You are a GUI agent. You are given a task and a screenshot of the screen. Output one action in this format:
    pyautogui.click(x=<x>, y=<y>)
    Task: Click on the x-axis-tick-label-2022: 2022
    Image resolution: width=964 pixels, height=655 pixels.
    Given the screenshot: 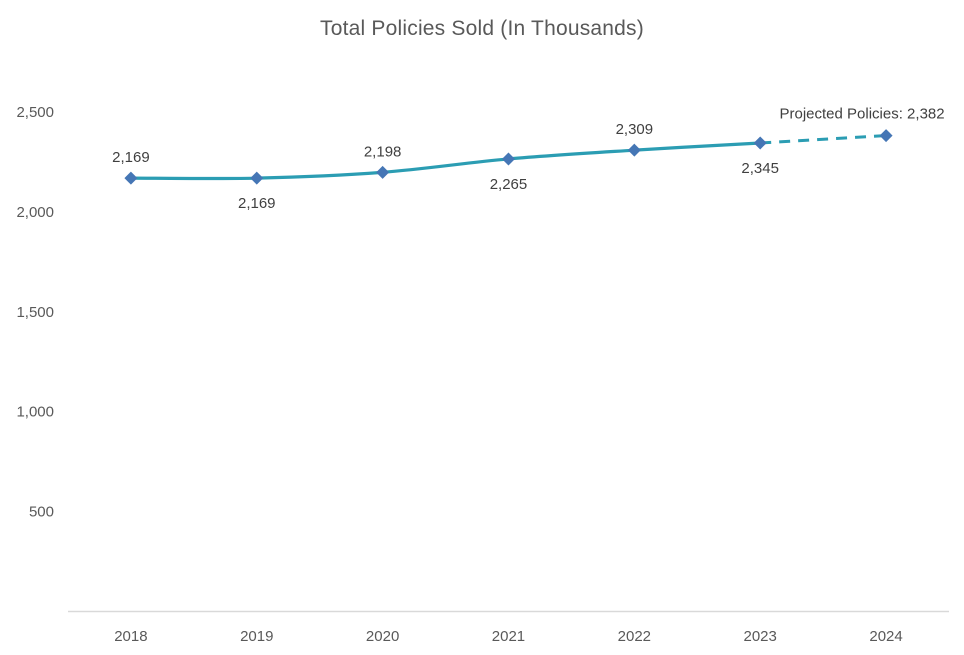 What is the action you would take?
    pyautogui.click(x=634, y=636)
    